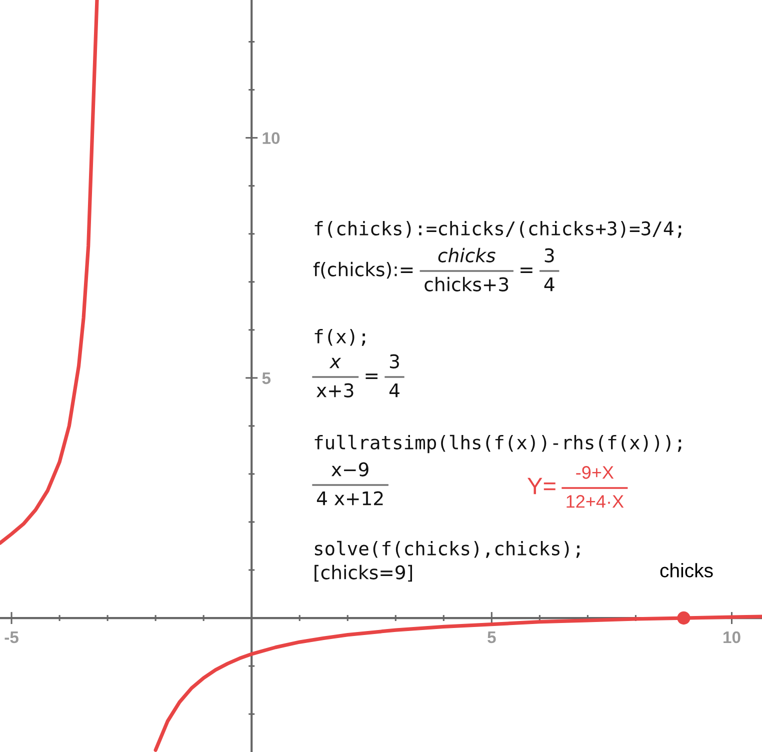  Describe the element at coordinates (498, 444) in the screenshot. I see `annotation: fullratsimp(lhs(f(x))-rhs(f(x)));` at that location.